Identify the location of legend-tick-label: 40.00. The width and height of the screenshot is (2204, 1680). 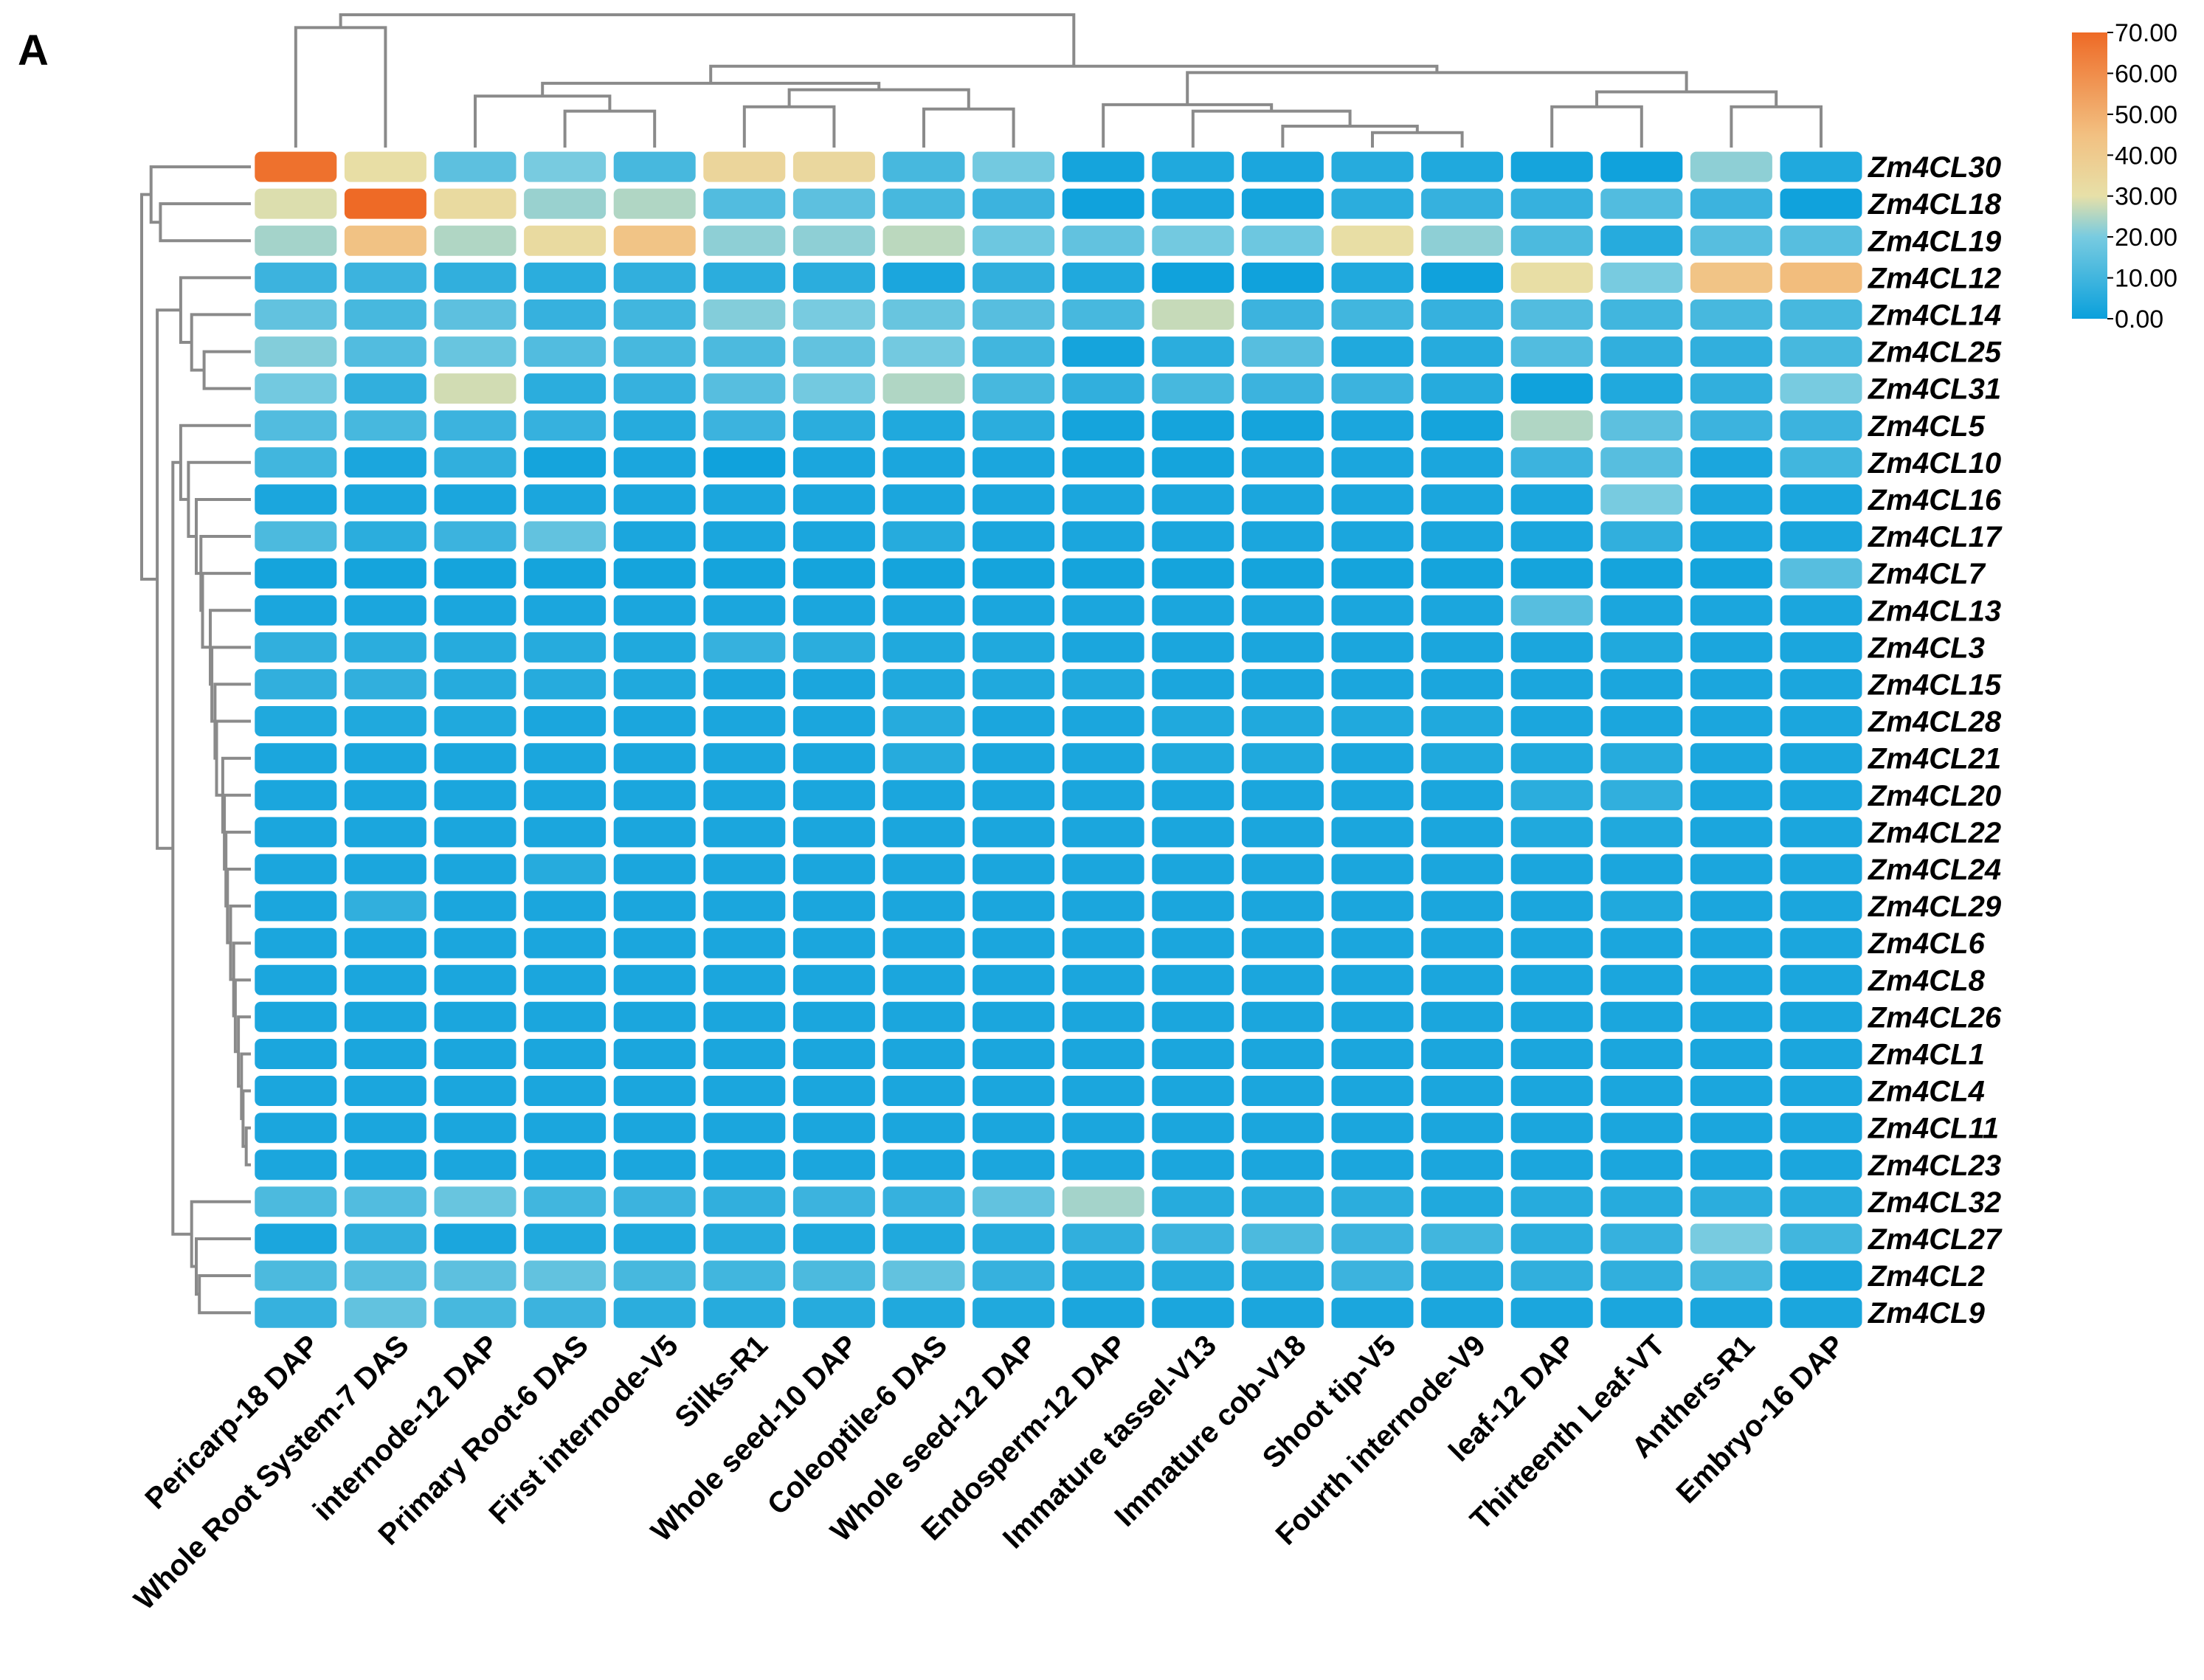
(2146, 156).